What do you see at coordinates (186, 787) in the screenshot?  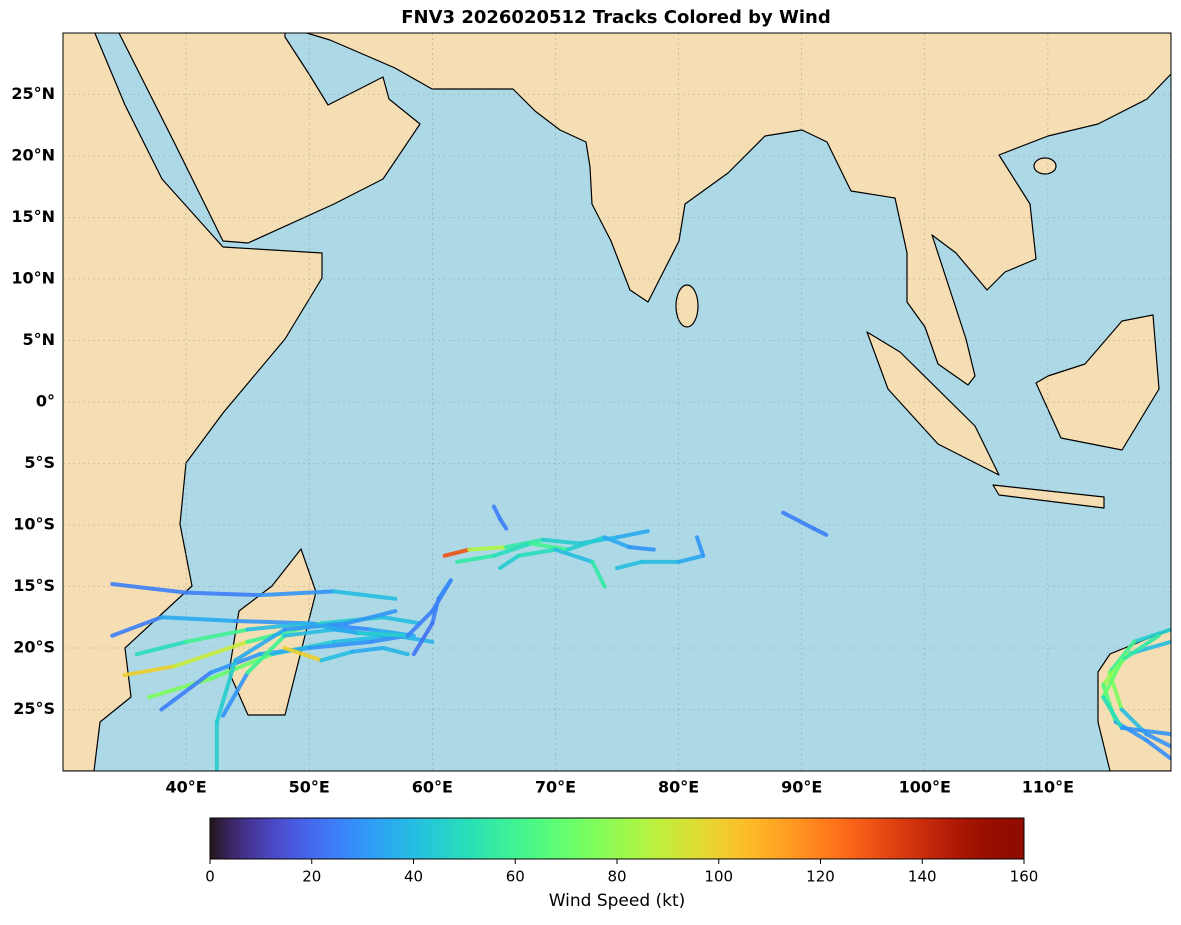 I see `x-tick-label: 40°E` at bounding box center [186, 787].